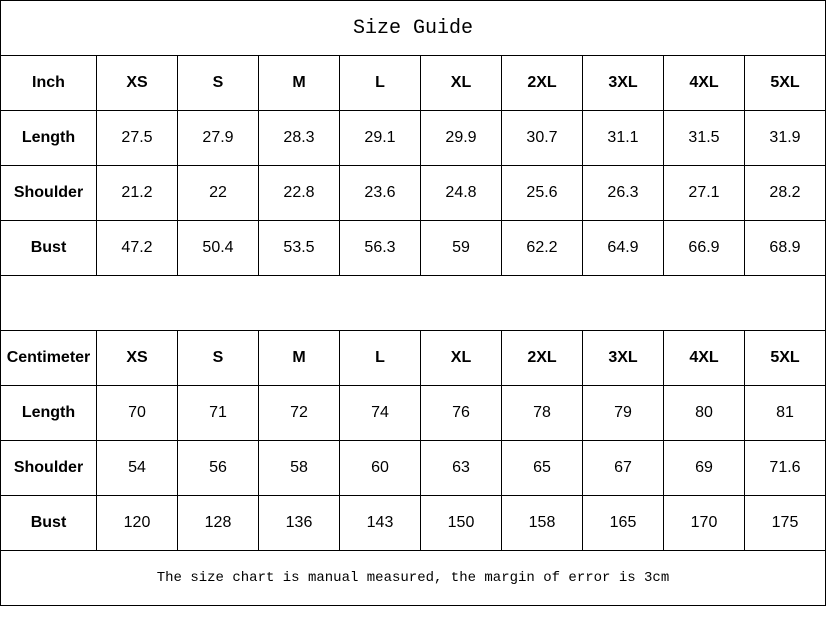  I want to click on measurement-value: 29.1, so click(380, 138).